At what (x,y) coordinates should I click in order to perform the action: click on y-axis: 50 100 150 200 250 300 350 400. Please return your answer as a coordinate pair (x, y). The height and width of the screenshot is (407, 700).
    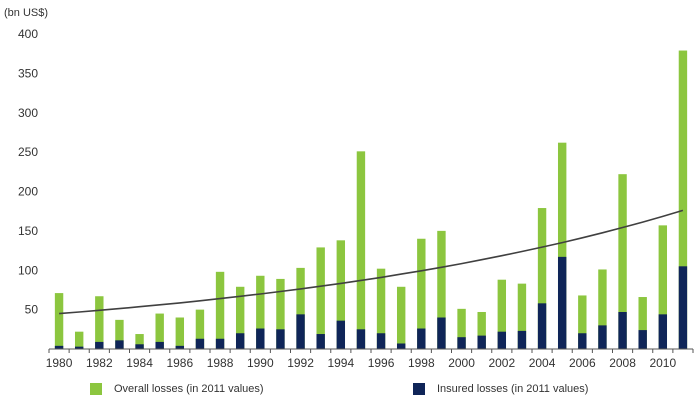
    Looking at the image, I should click on (28, 172).